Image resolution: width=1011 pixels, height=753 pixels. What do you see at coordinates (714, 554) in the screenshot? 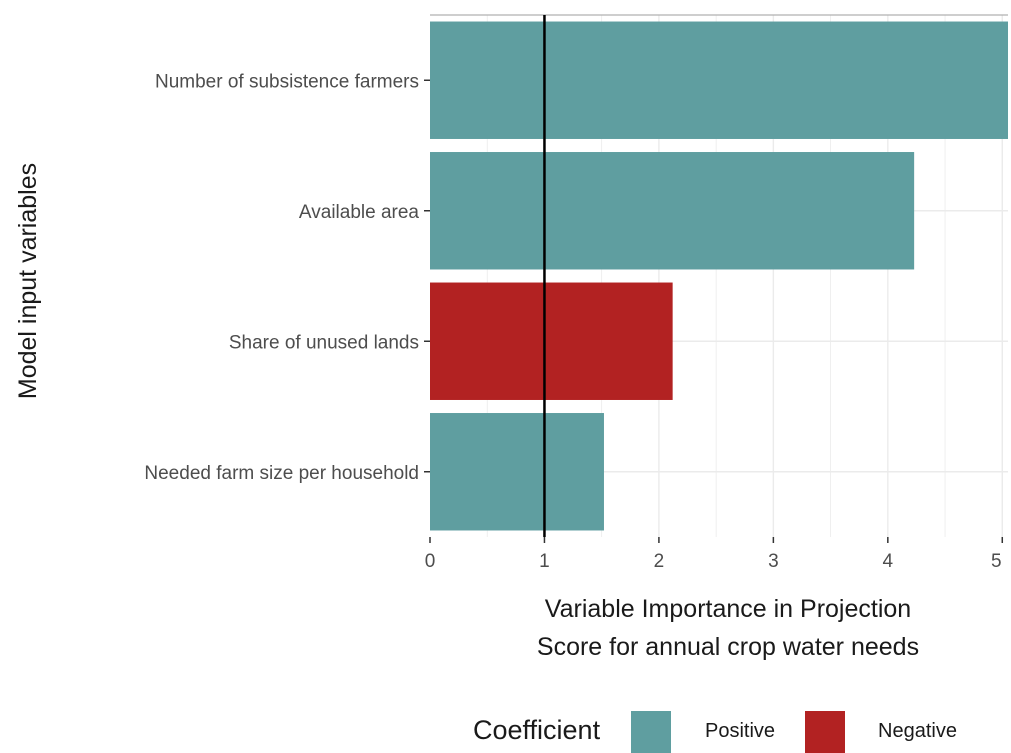
I see `x-axis: 0 1 2 3 4 5` at bounding box center [714, 554].